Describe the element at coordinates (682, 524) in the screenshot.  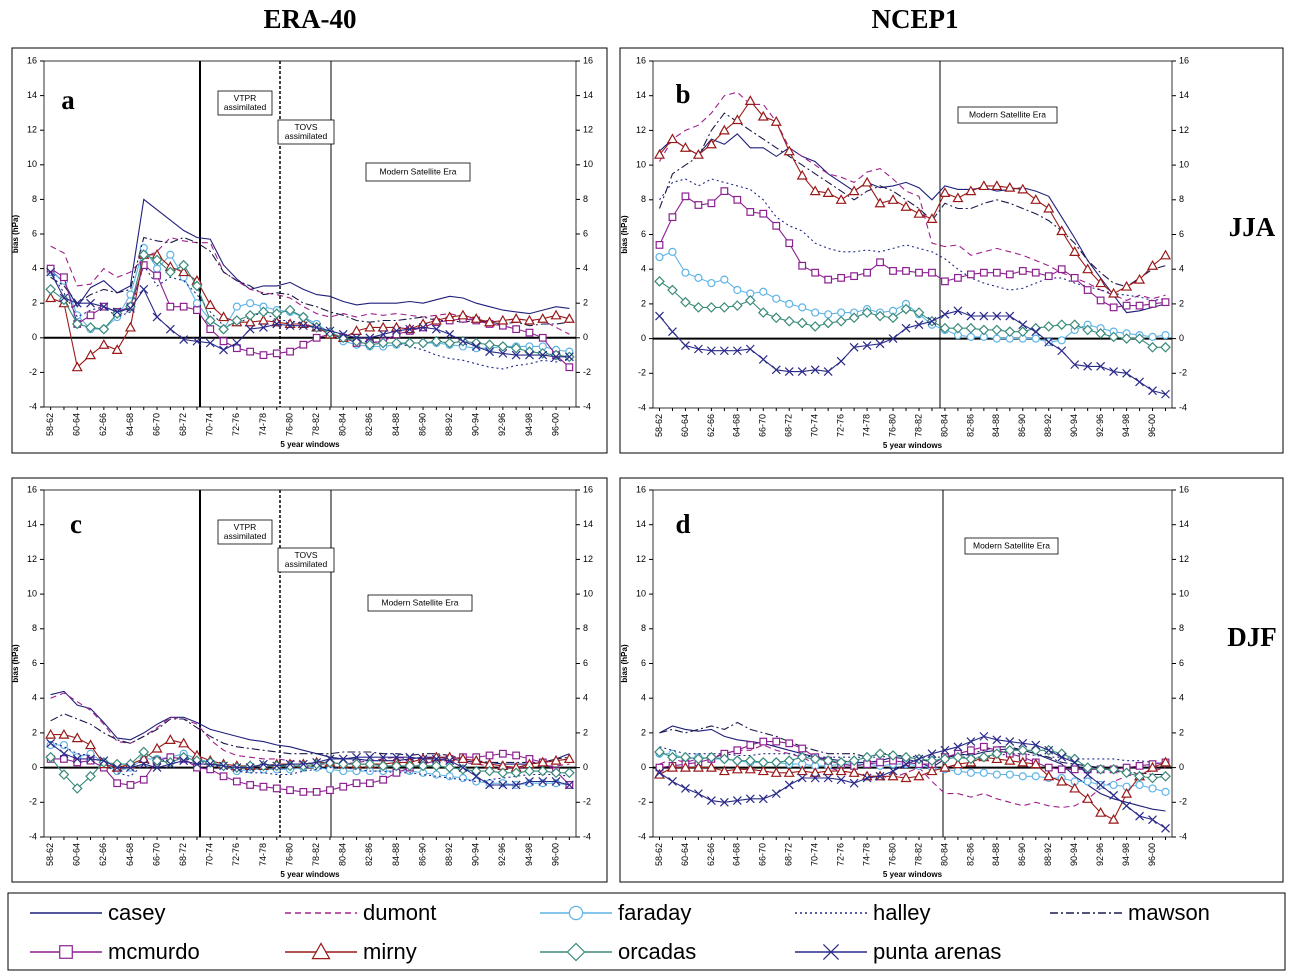
I see `panel-label: d` at that location.